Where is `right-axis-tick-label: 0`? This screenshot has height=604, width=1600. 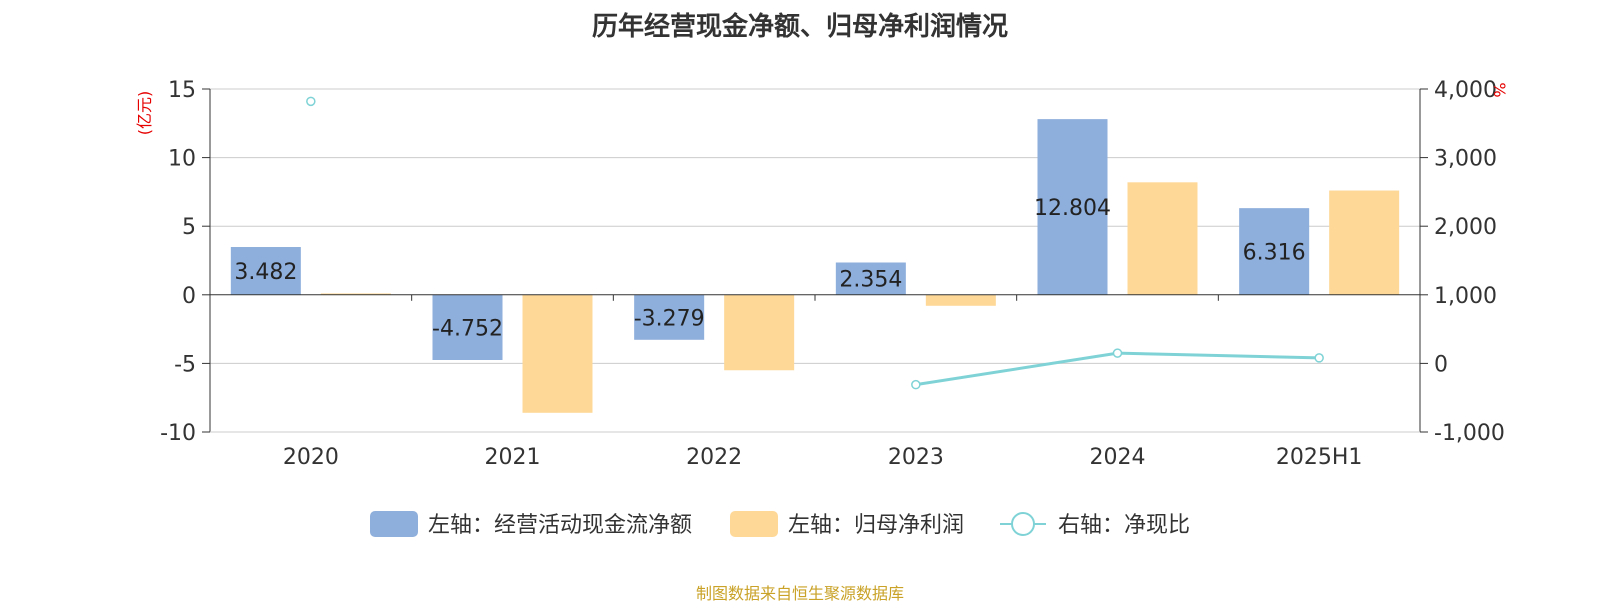 right-axis-tick-label: 0 is located at coordinates (1441, 364).